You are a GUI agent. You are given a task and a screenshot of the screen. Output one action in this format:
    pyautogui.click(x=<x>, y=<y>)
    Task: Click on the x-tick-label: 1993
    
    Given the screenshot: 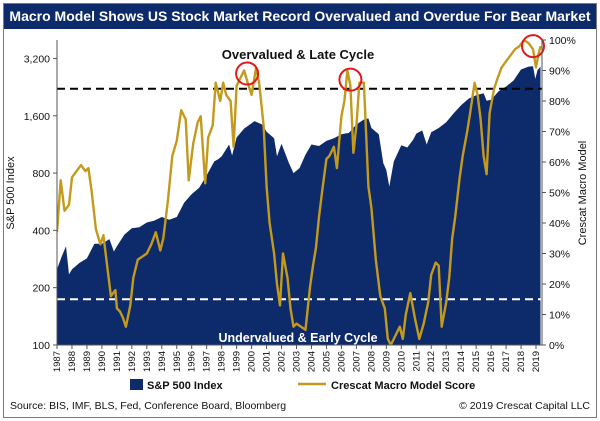 What is the action you would take?
    pyautogui.click(x=147, y=361)
    